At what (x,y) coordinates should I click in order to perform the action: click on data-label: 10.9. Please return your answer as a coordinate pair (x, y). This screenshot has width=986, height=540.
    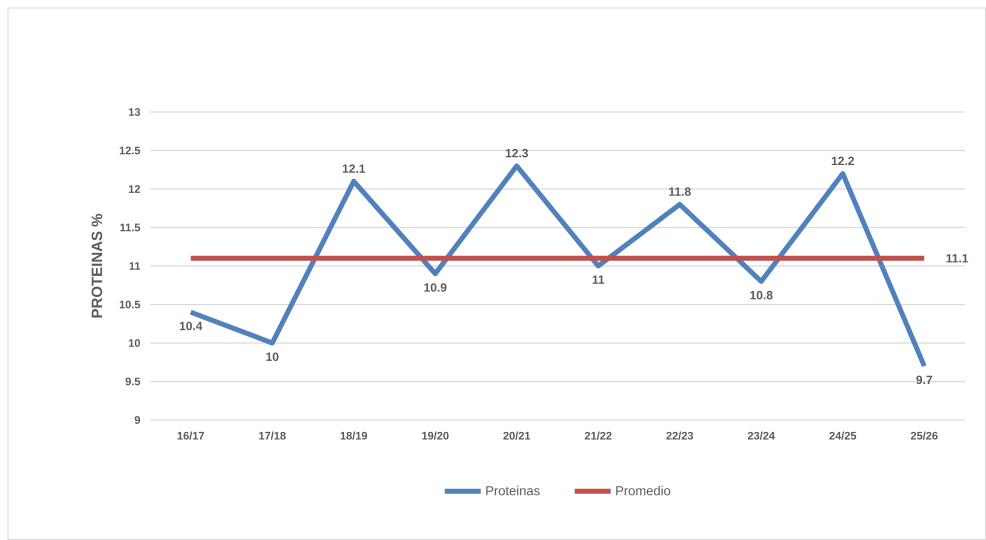
    Looking at the image, I should click on (435, 287).